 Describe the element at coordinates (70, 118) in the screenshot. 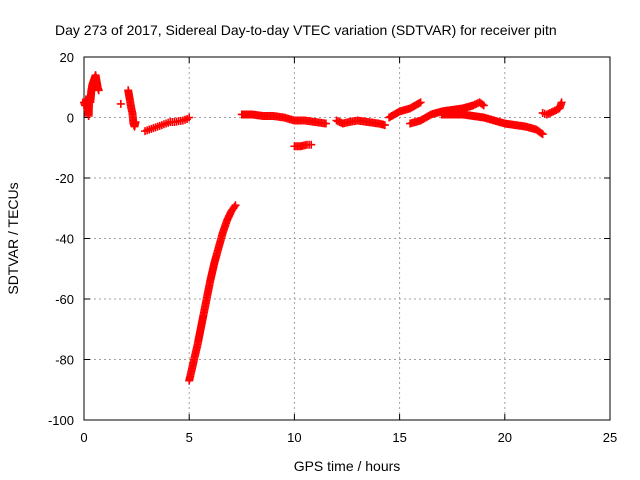

I see `y-tick-label: 0` at that location.